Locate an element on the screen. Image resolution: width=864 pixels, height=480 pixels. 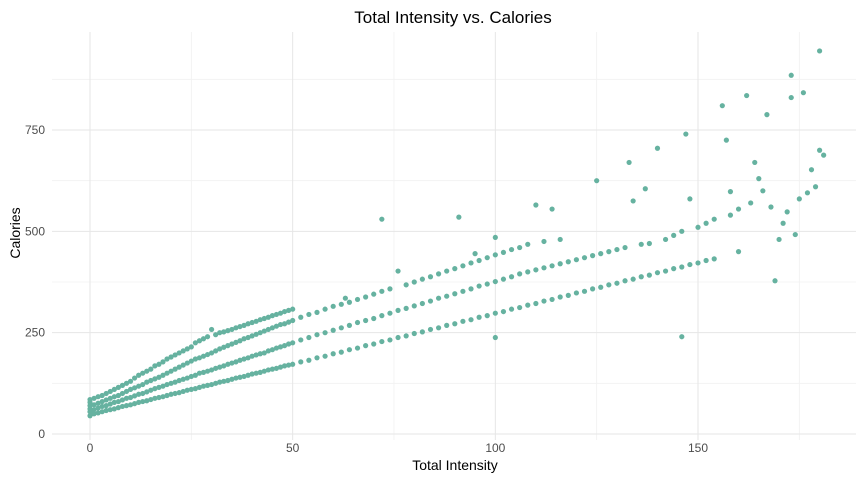
y-tick-label: 250 is located at coordinates (35, 333).